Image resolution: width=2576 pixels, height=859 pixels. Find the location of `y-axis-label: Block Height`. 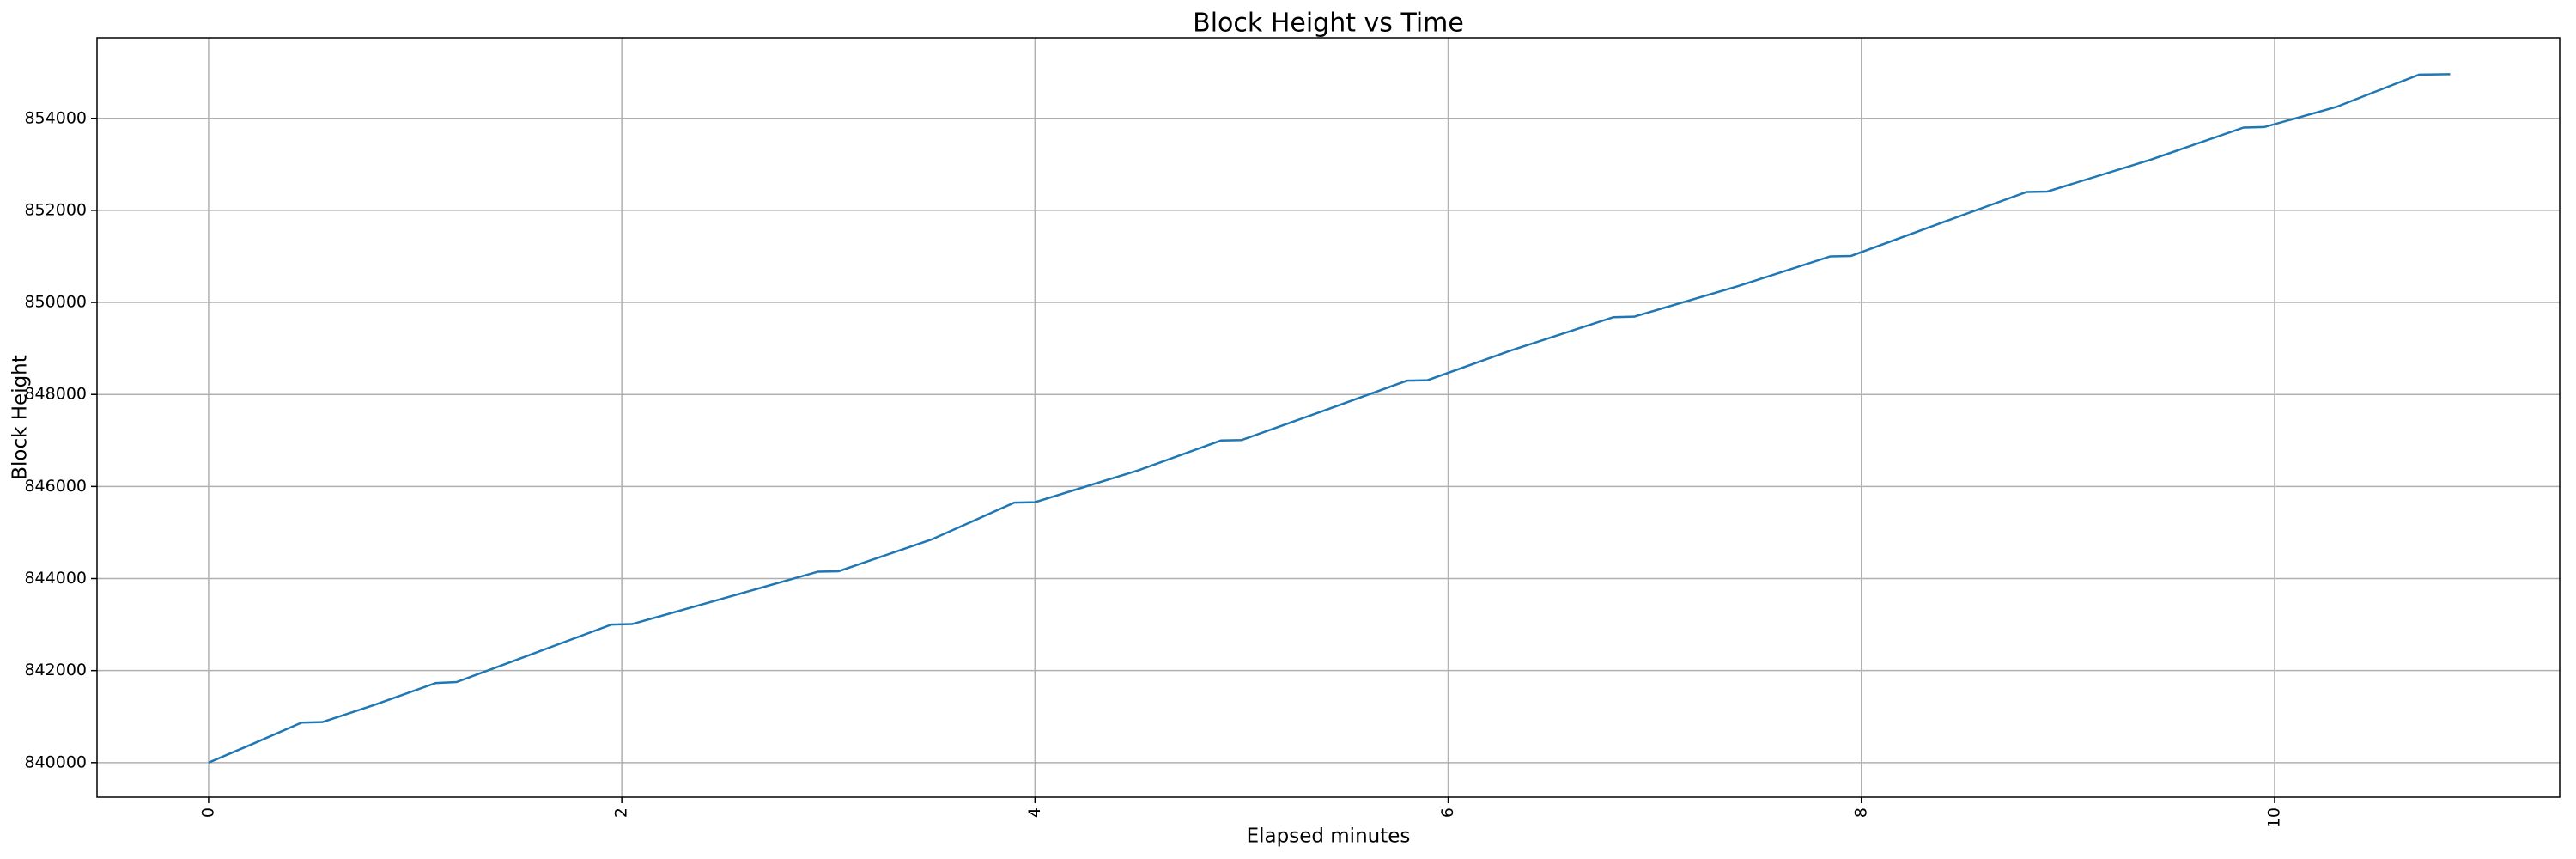

y-axis-label: Block Height is located at coordinates (21, 417).